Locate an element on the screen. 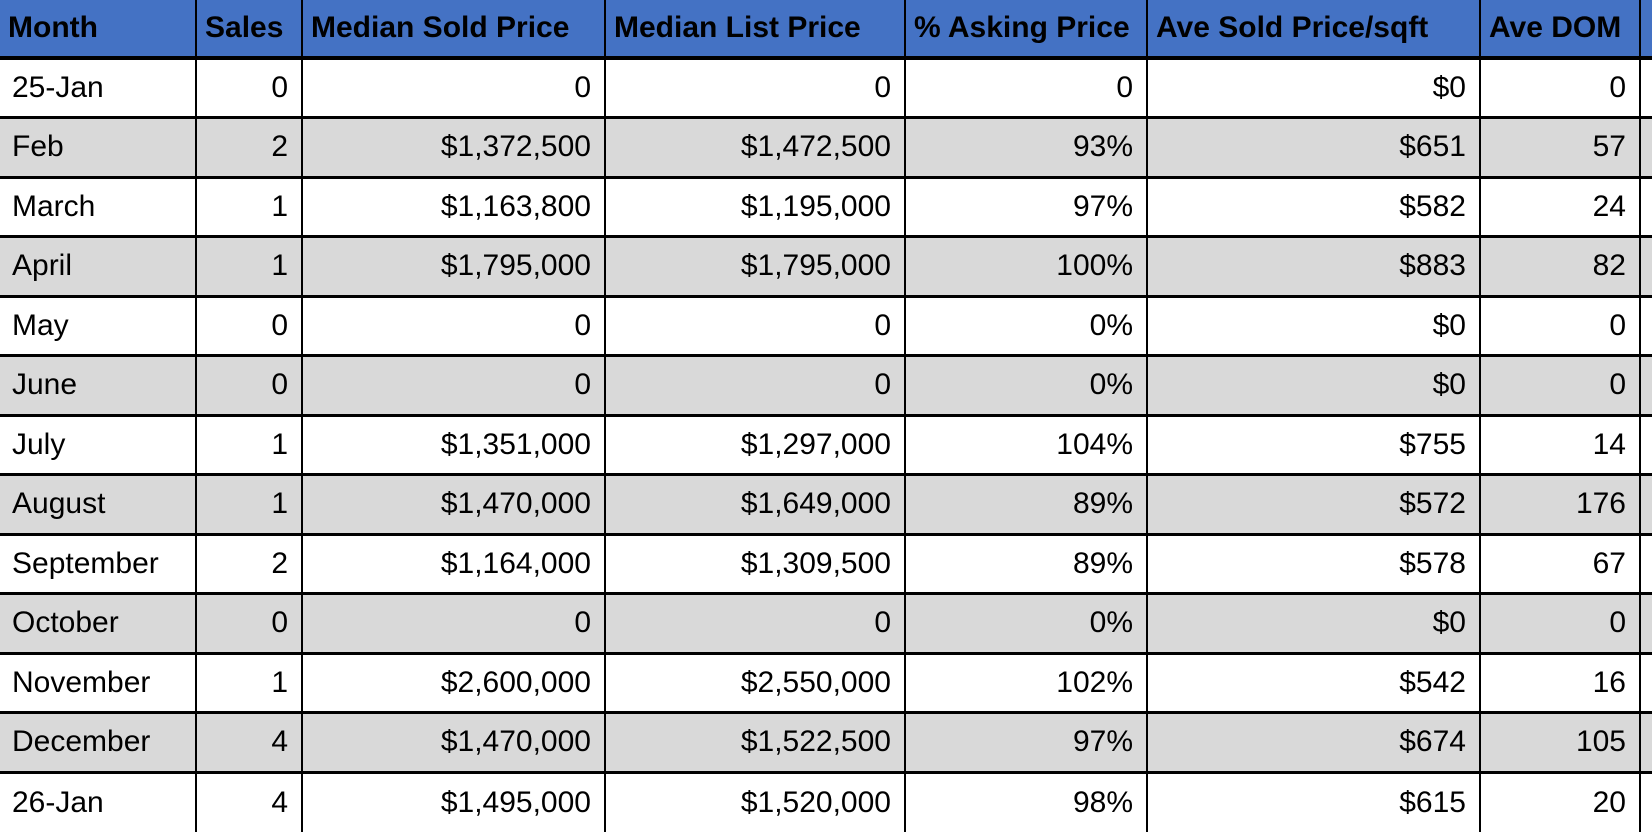 The width and height of the screenshot is (1652, 838). cell-ave-dom: 57 is located at coordinates (1559, 146).